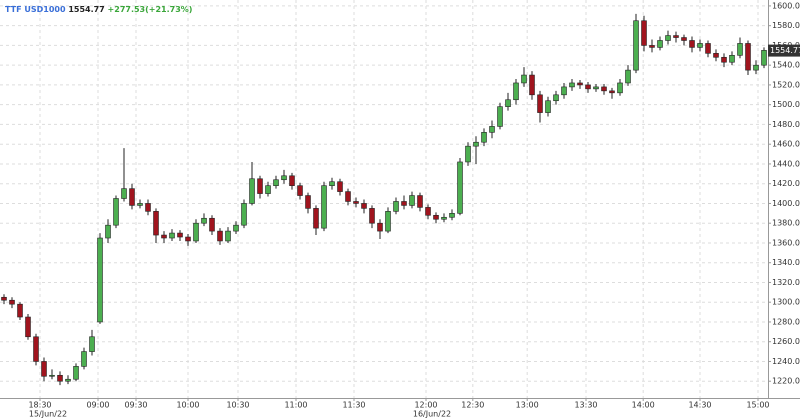 The width and height of the screenshot is (800, 420). I want to click on y-tick-label: 1300.00, so click(786, 302).